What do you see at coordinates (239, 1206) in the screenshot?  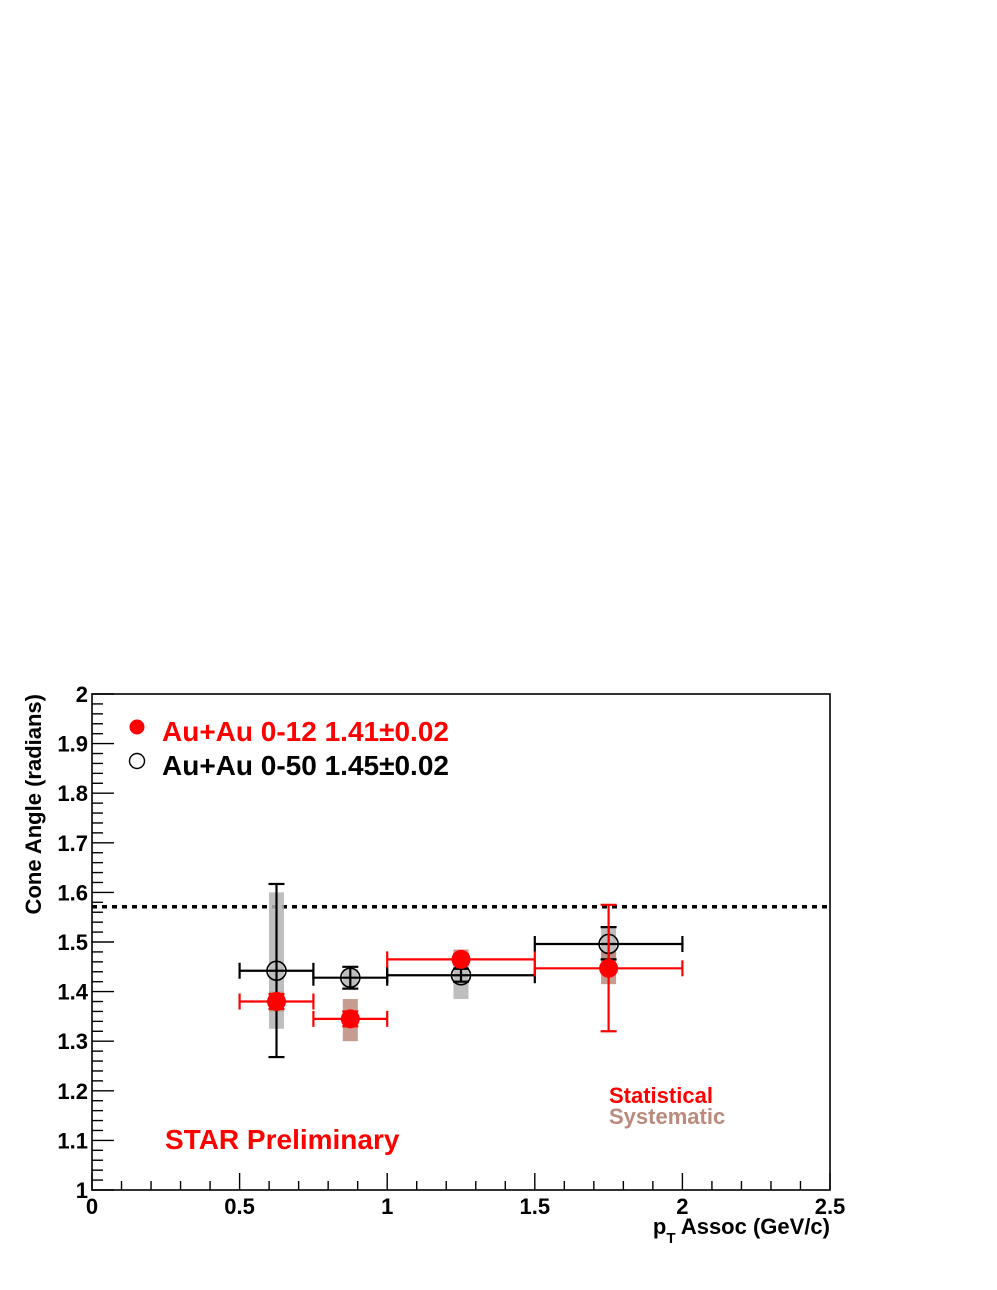 I see `x-tick-label: 0.5` at bounding box center [239, 1206].